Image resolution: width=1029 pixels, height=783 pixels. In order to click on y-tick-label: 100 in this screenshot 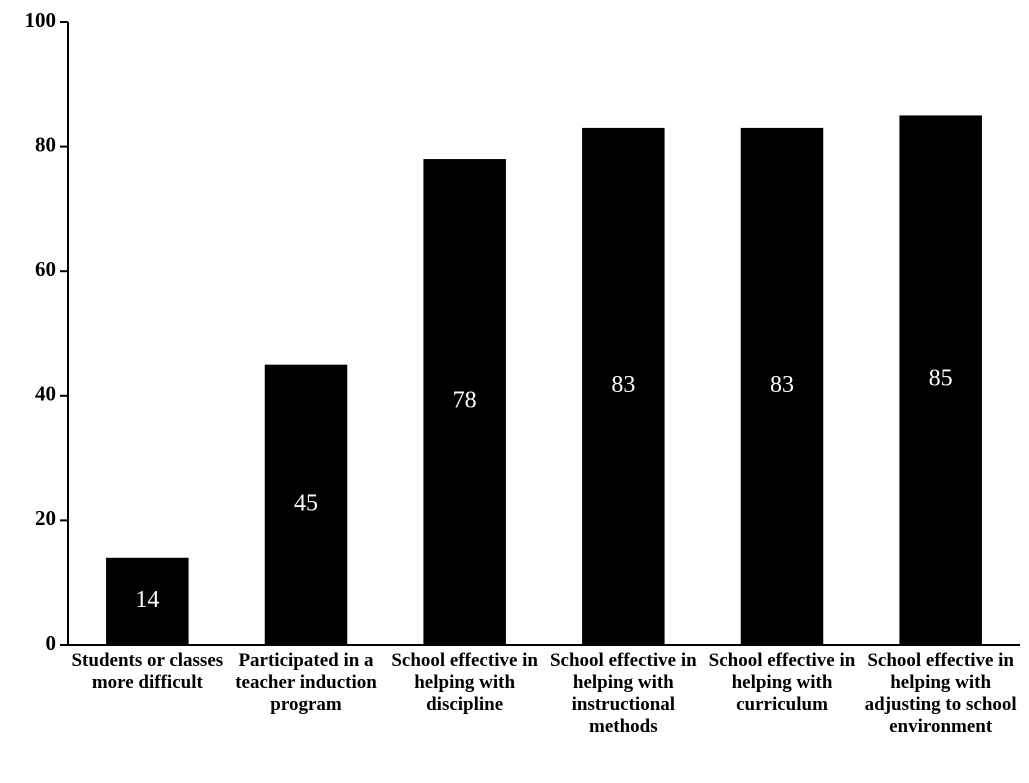, I will do `click(41, 20)`.